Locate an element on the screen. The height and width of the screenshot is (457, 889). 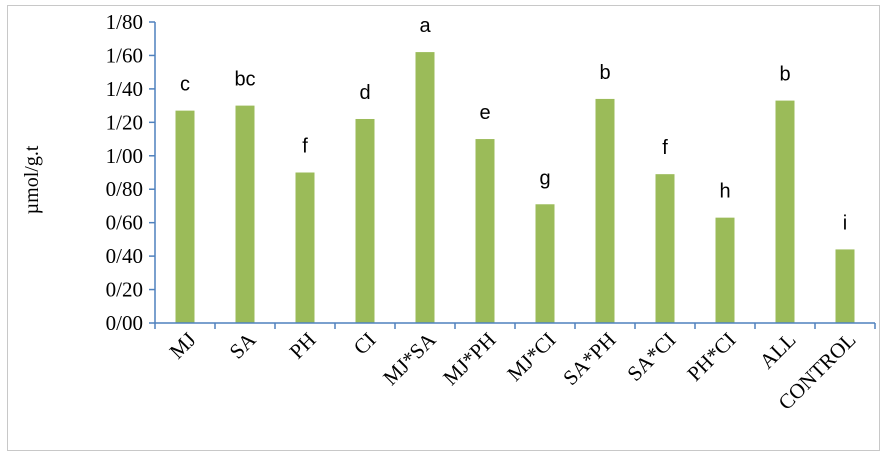
category-label: ALL is located at coordinates (778, 351).